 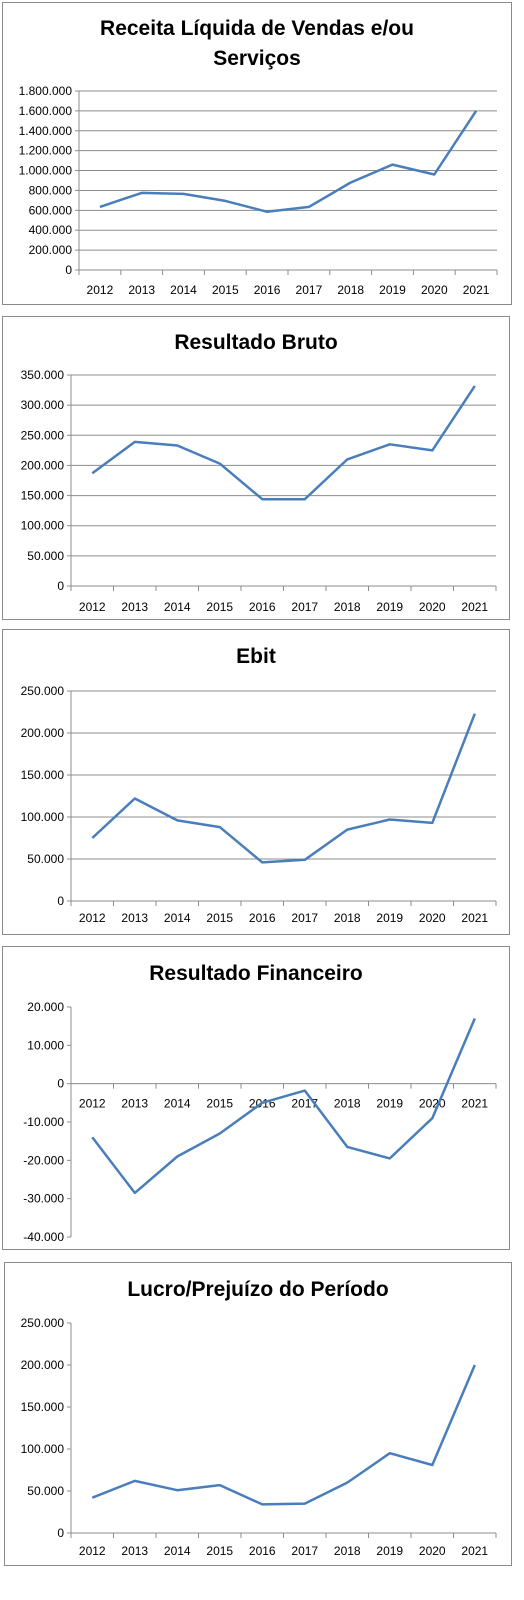 I want to click on y-tick-label: 1.800.000, so click(x=46, y=91).